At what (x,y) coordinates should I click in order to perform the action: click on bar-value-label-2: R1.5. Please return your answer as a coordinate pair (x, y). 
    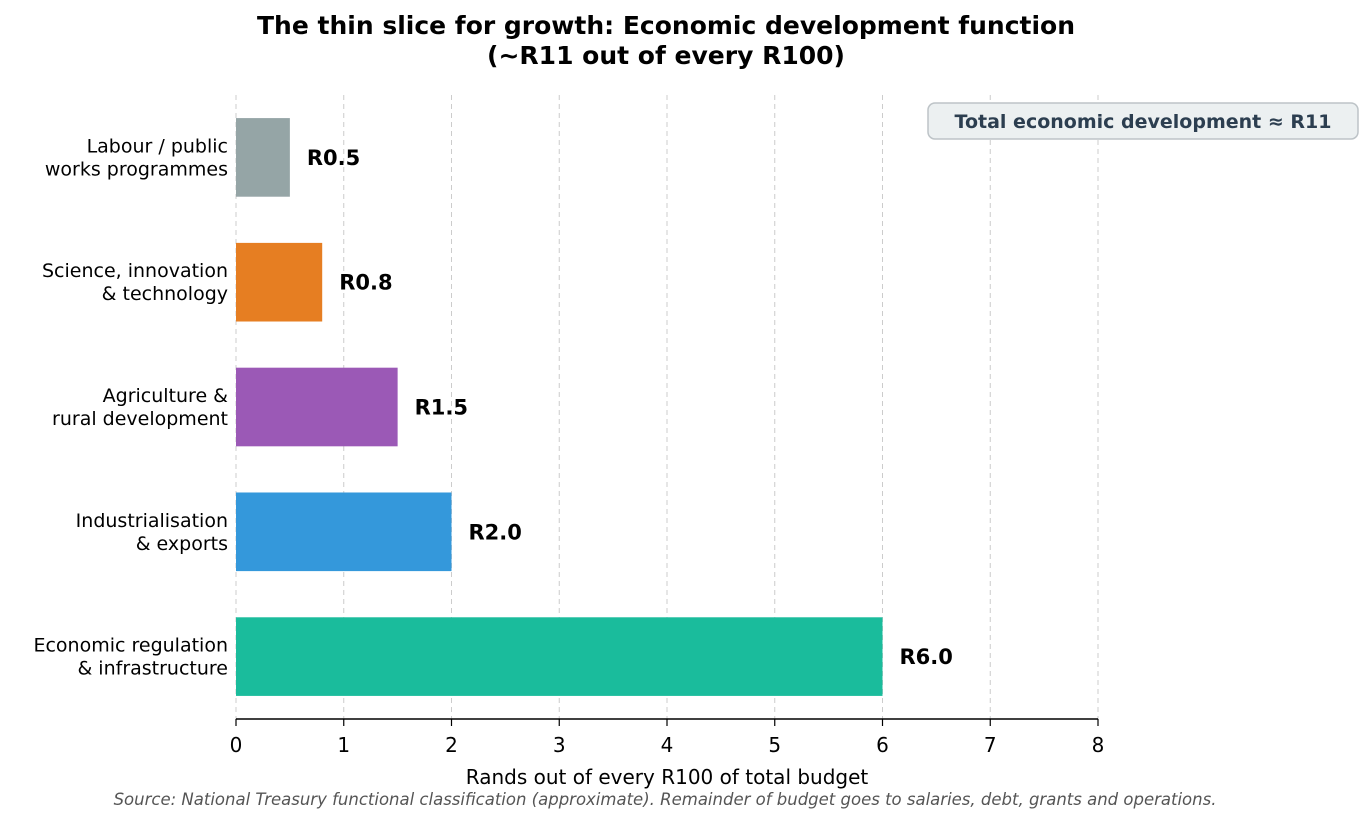
    Looking at the image, I should click on (441, 408).